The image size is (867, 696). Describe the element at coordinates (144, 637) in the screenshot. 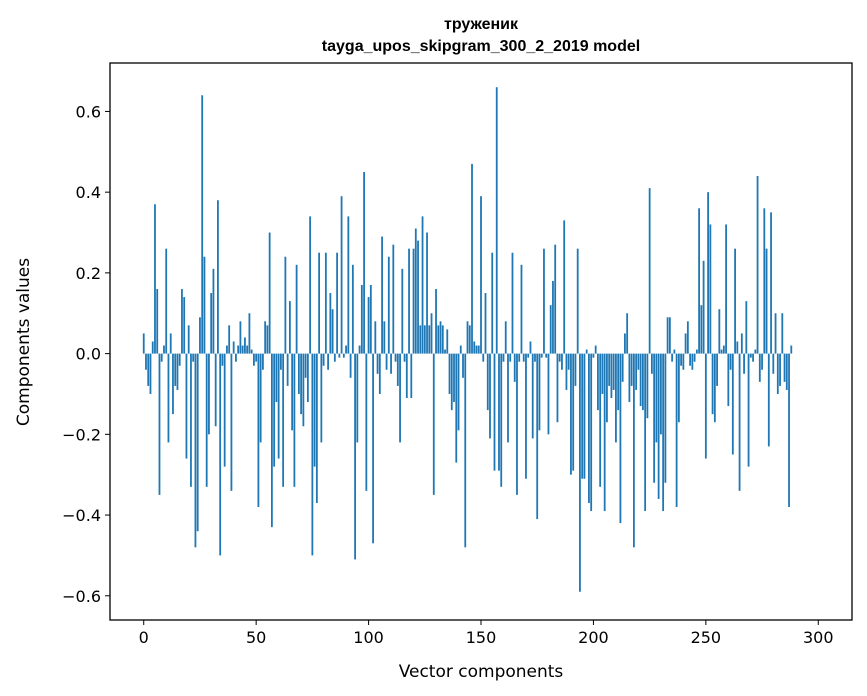

I see `x-tick-label: 0` at that location.